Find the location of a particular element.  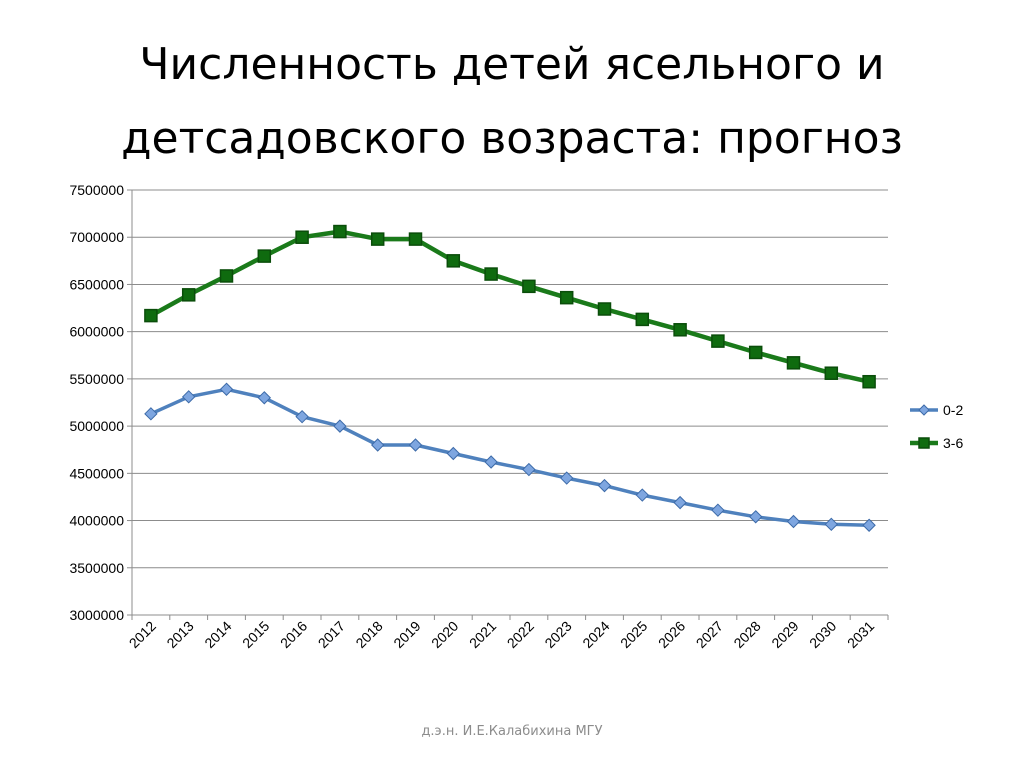

x-tick-label: 2019 is located at coordinates (406, 634).